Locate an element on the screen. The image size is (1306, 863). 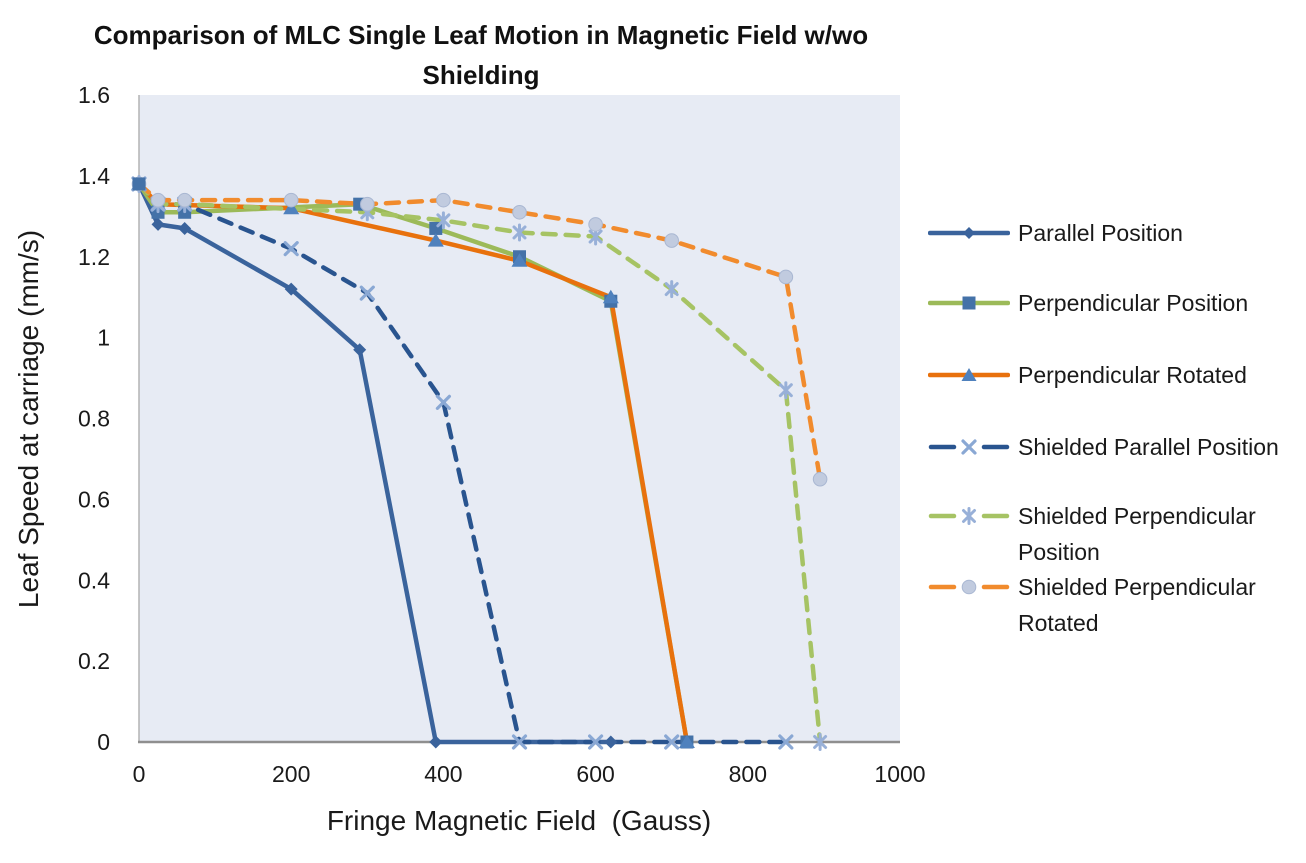
x-axis-title: Fringe Magnetic Field (Gauss) is located at coordinates (519, 820).